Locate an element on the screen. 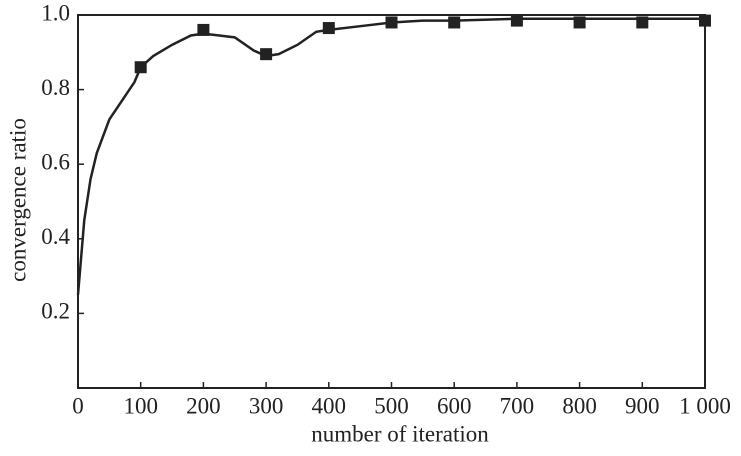 Image resolution: width=741 pixels, height=456 pixels. y-tick-label: 1.0 is located at coordinates (55, 12).